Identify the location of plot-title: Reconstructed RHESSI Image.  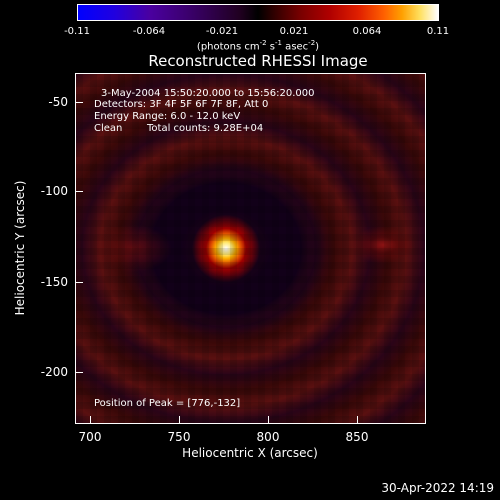
(258, 61).